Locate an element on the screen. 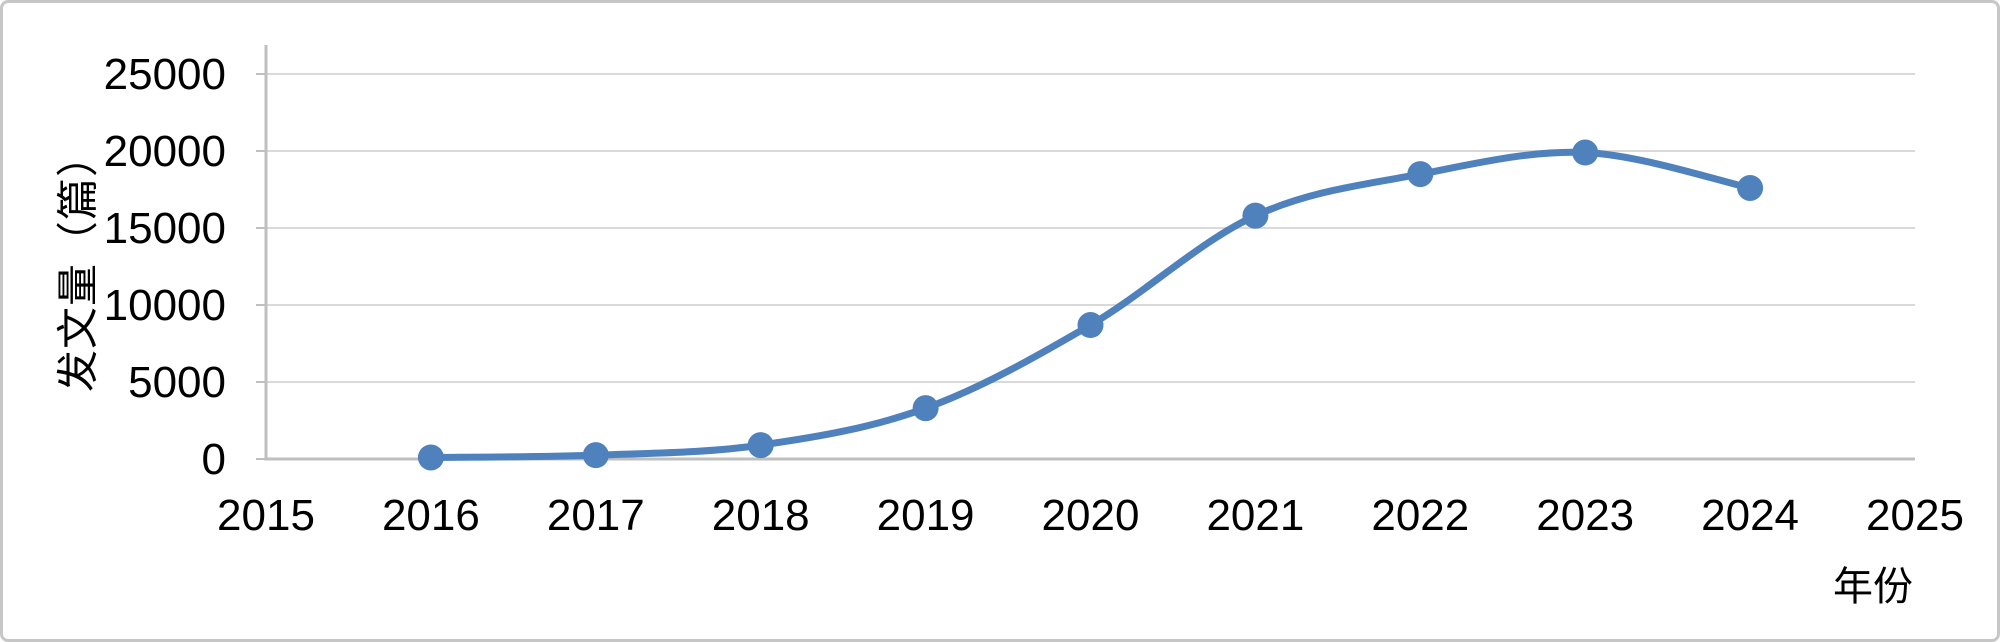 This screenshot has width=2000, height=642. y-axis-tick-label: 20000 is located at coordinates (165, 151).